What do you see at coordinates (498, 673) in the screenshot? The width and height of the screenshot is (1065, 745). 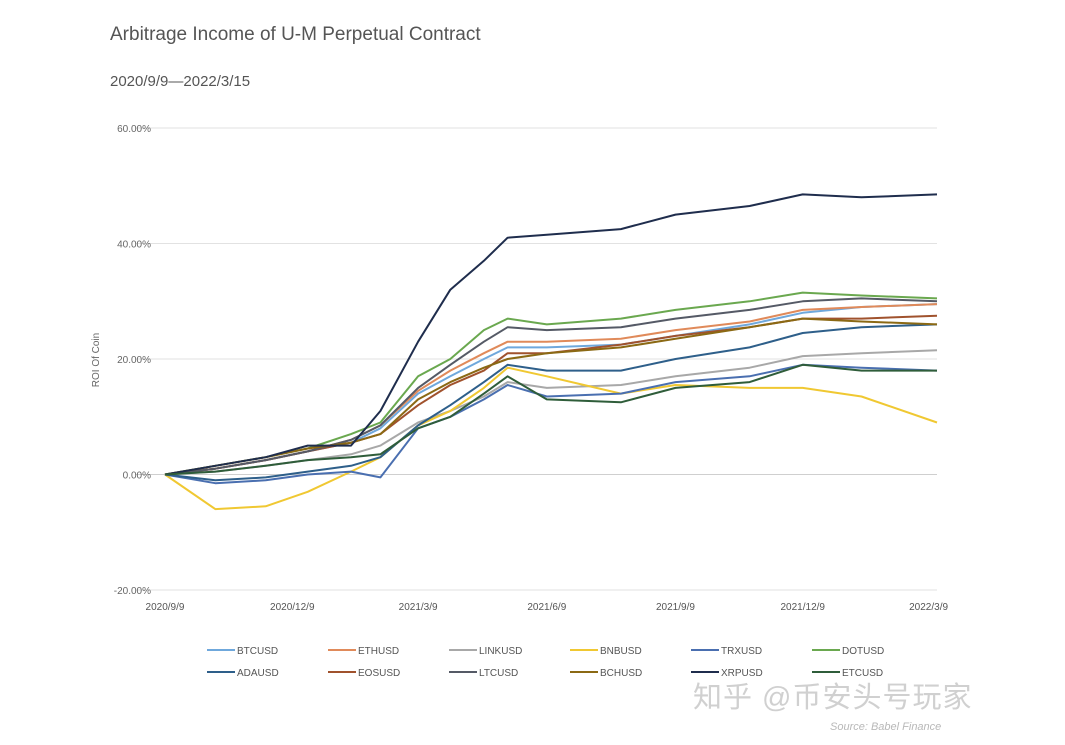 I see `legend-label-ltcusd: LTCUSD` at bounding box center [498, 673].